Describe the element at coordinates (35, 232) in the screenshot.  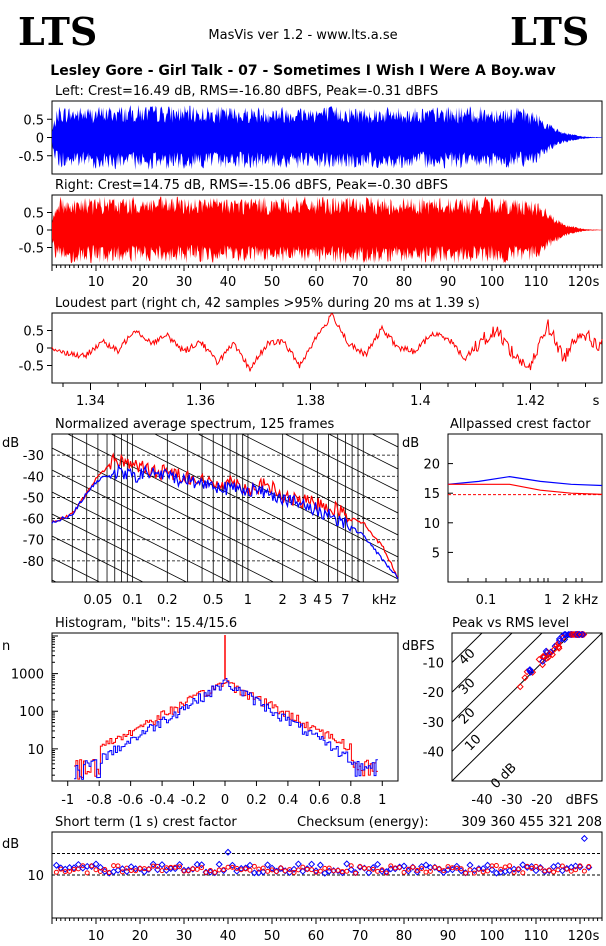
I see `right-ticks: 0.5 0 -0.5` at that location.